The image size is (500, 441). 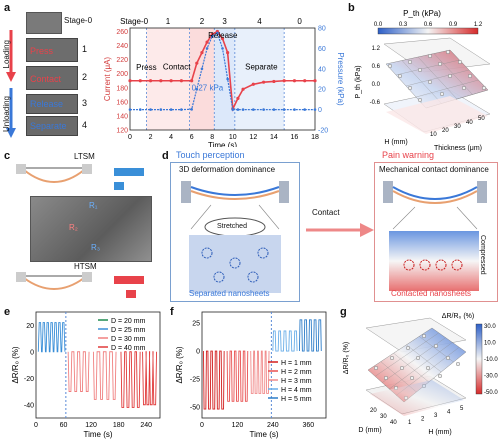 I want to click on stretched-label: Stretched, so click(x=232, y=226).